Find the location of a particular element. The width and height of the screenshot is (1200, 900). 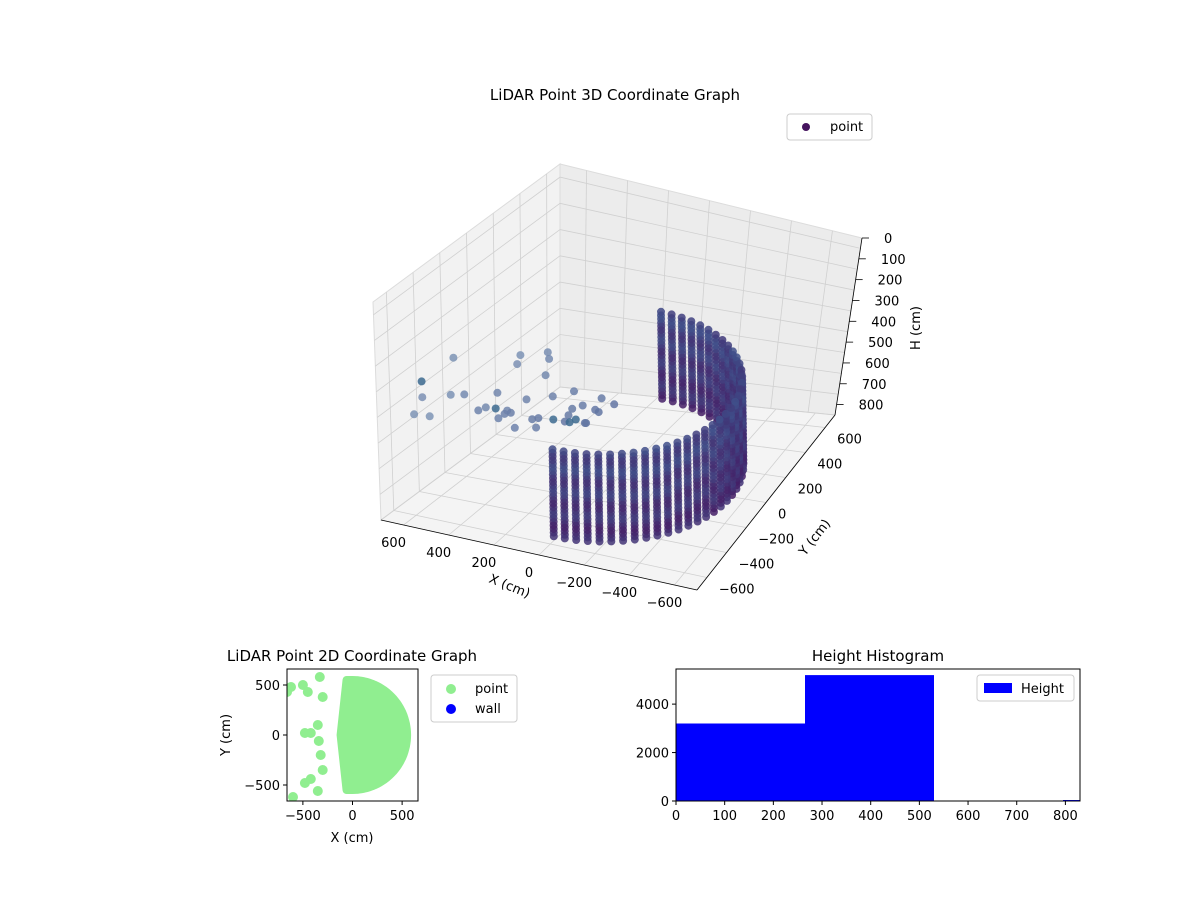

legend-2d-wall-label: wall is located at coordinates (488, 709).